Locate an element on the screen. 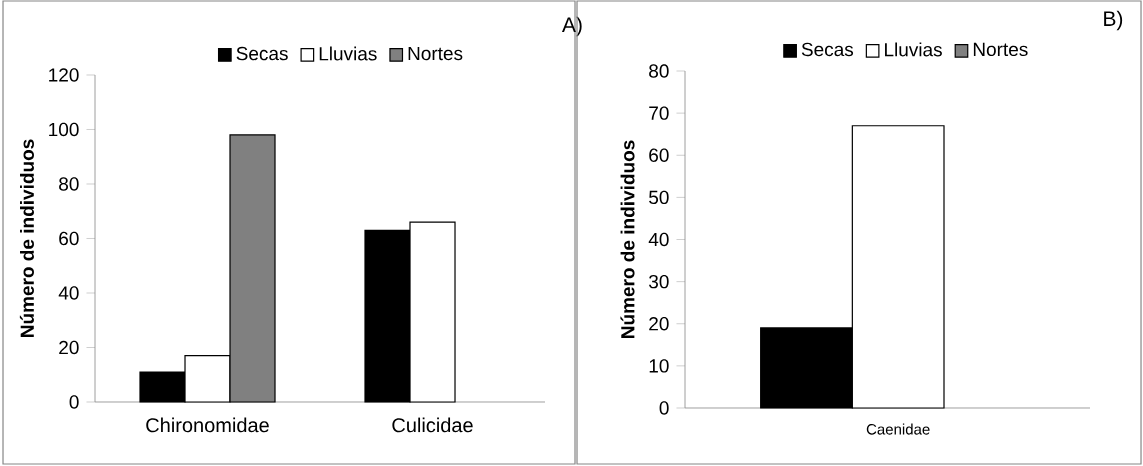 This screenshot has height=466, width=1143. text: B) is located at coordinates (1113, 20).